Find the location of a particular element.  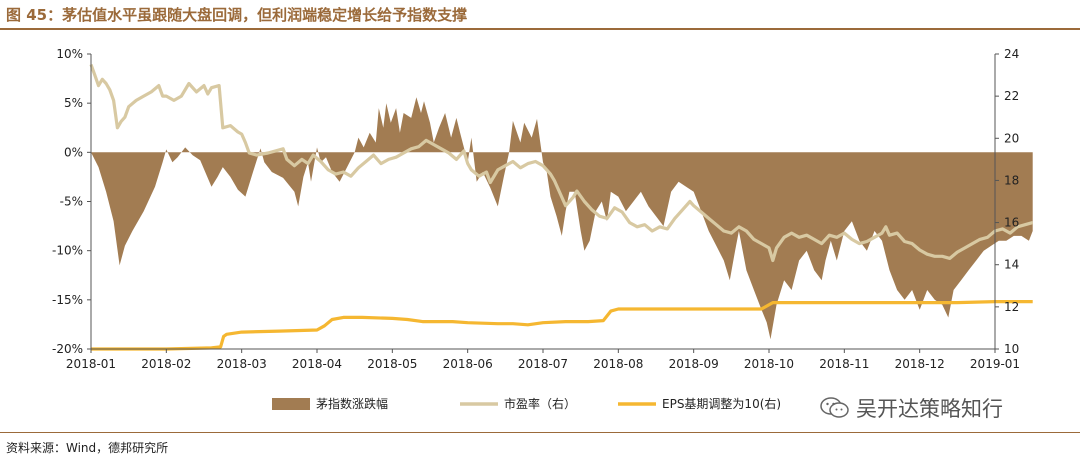

right-tick-label: 14 is located at coordinates (1011, 265).